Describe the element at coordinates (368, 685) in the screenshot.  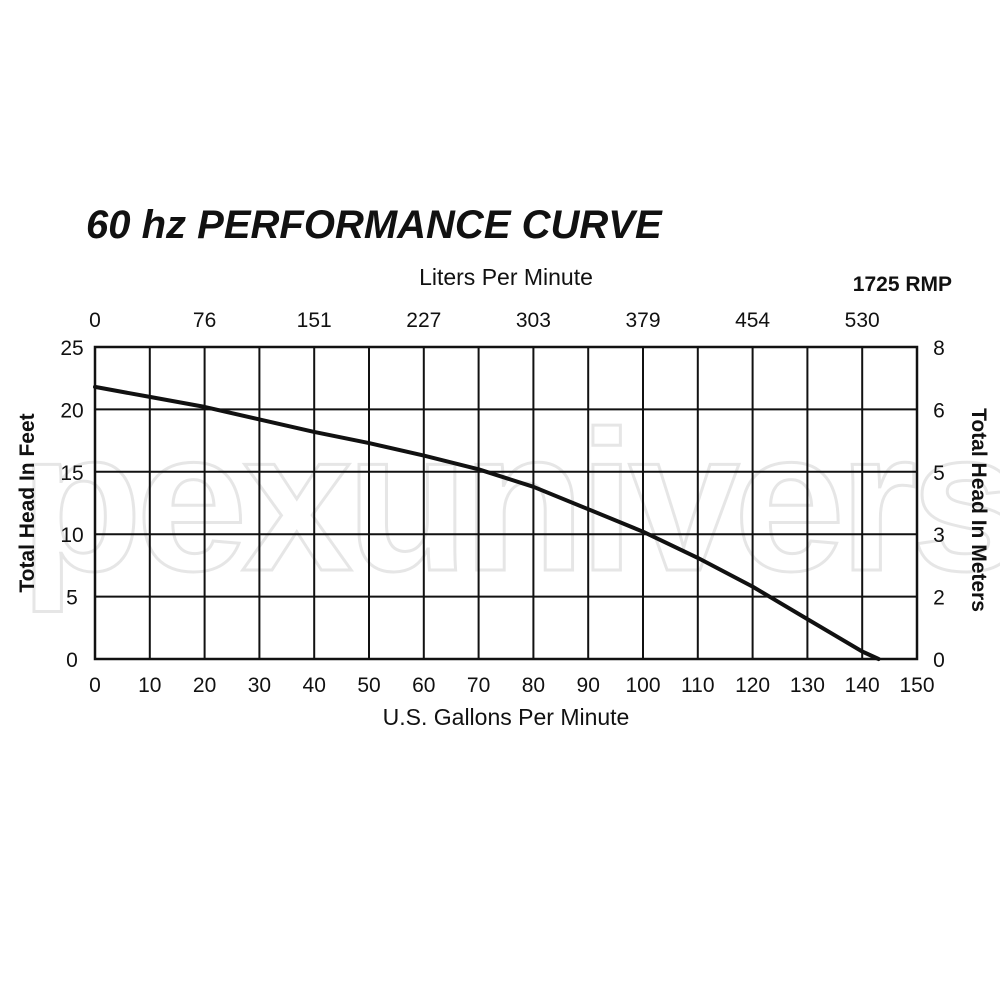
I see `x-tick-label: 50` at that location.